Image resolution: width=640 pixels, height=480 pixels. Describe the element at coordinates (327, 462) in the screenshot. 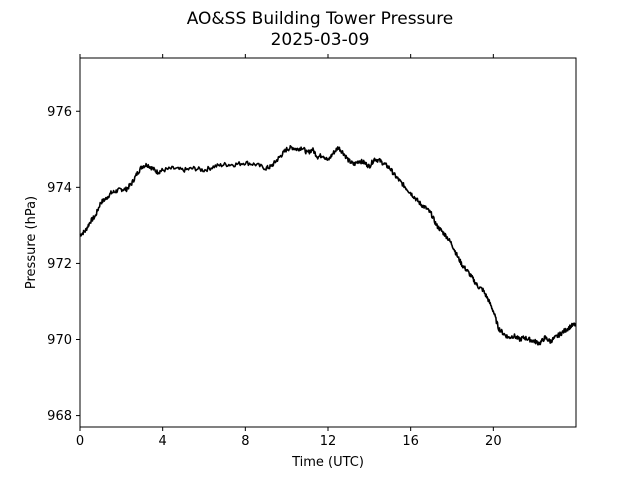

I see `x-axis-label: Time (UTC)` at that location.